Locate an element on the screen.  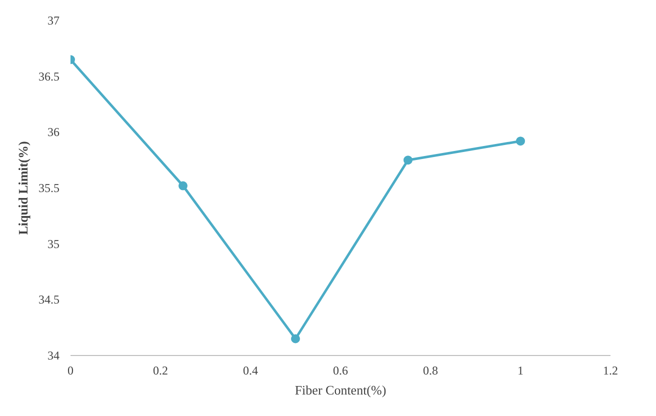
x-tick-label: 1 is located at coordinates (521, 371).